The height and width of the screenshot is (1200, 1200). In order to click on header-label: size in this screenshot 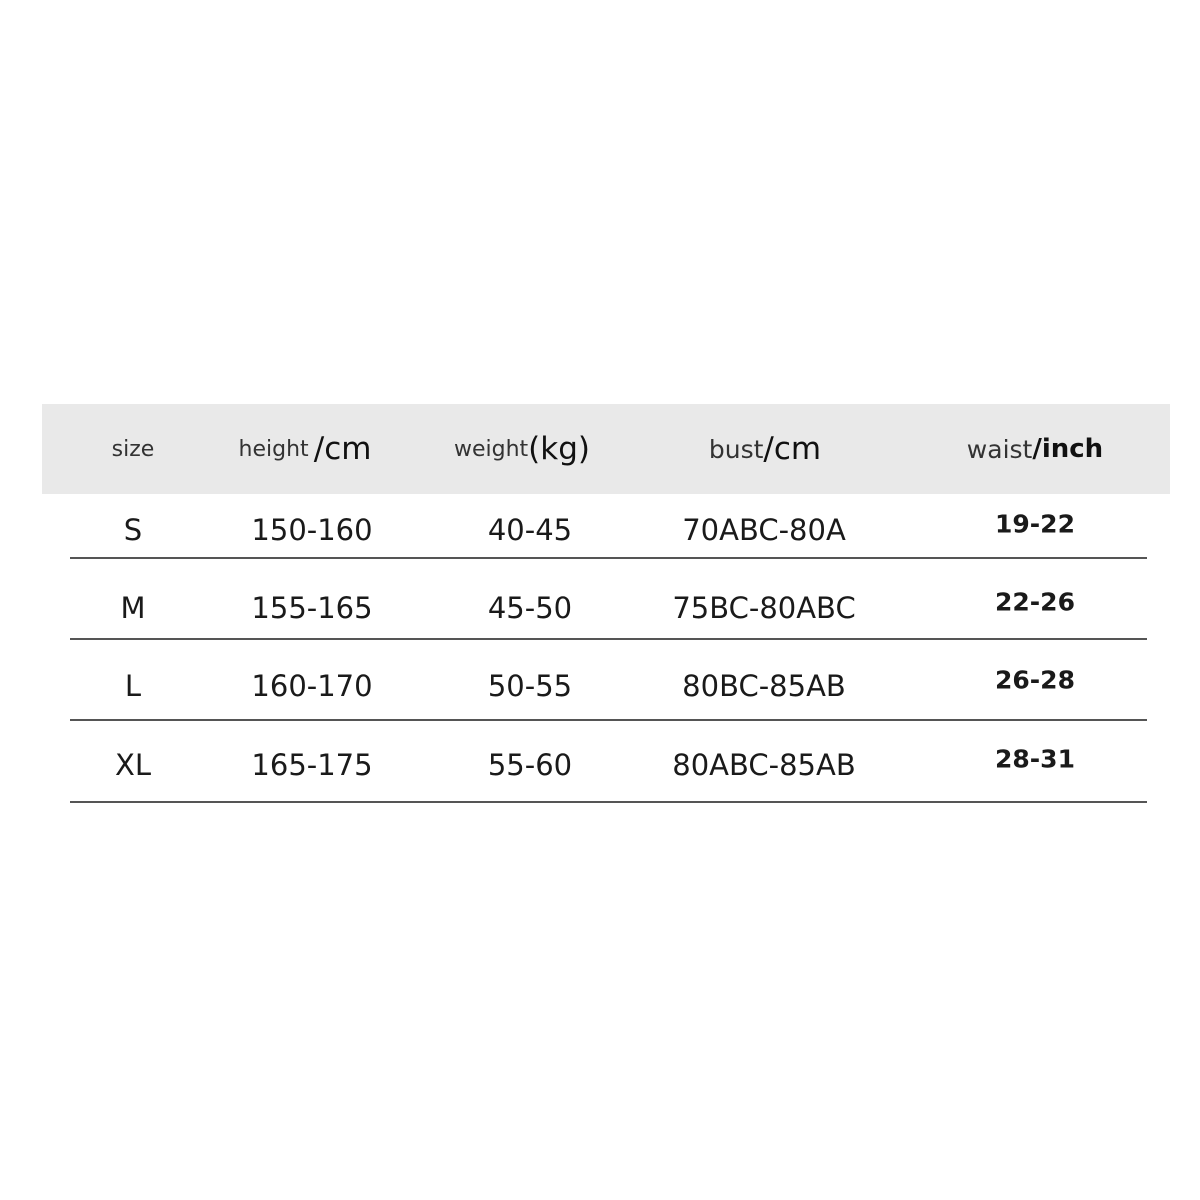, I will do `click(133, 449)`.